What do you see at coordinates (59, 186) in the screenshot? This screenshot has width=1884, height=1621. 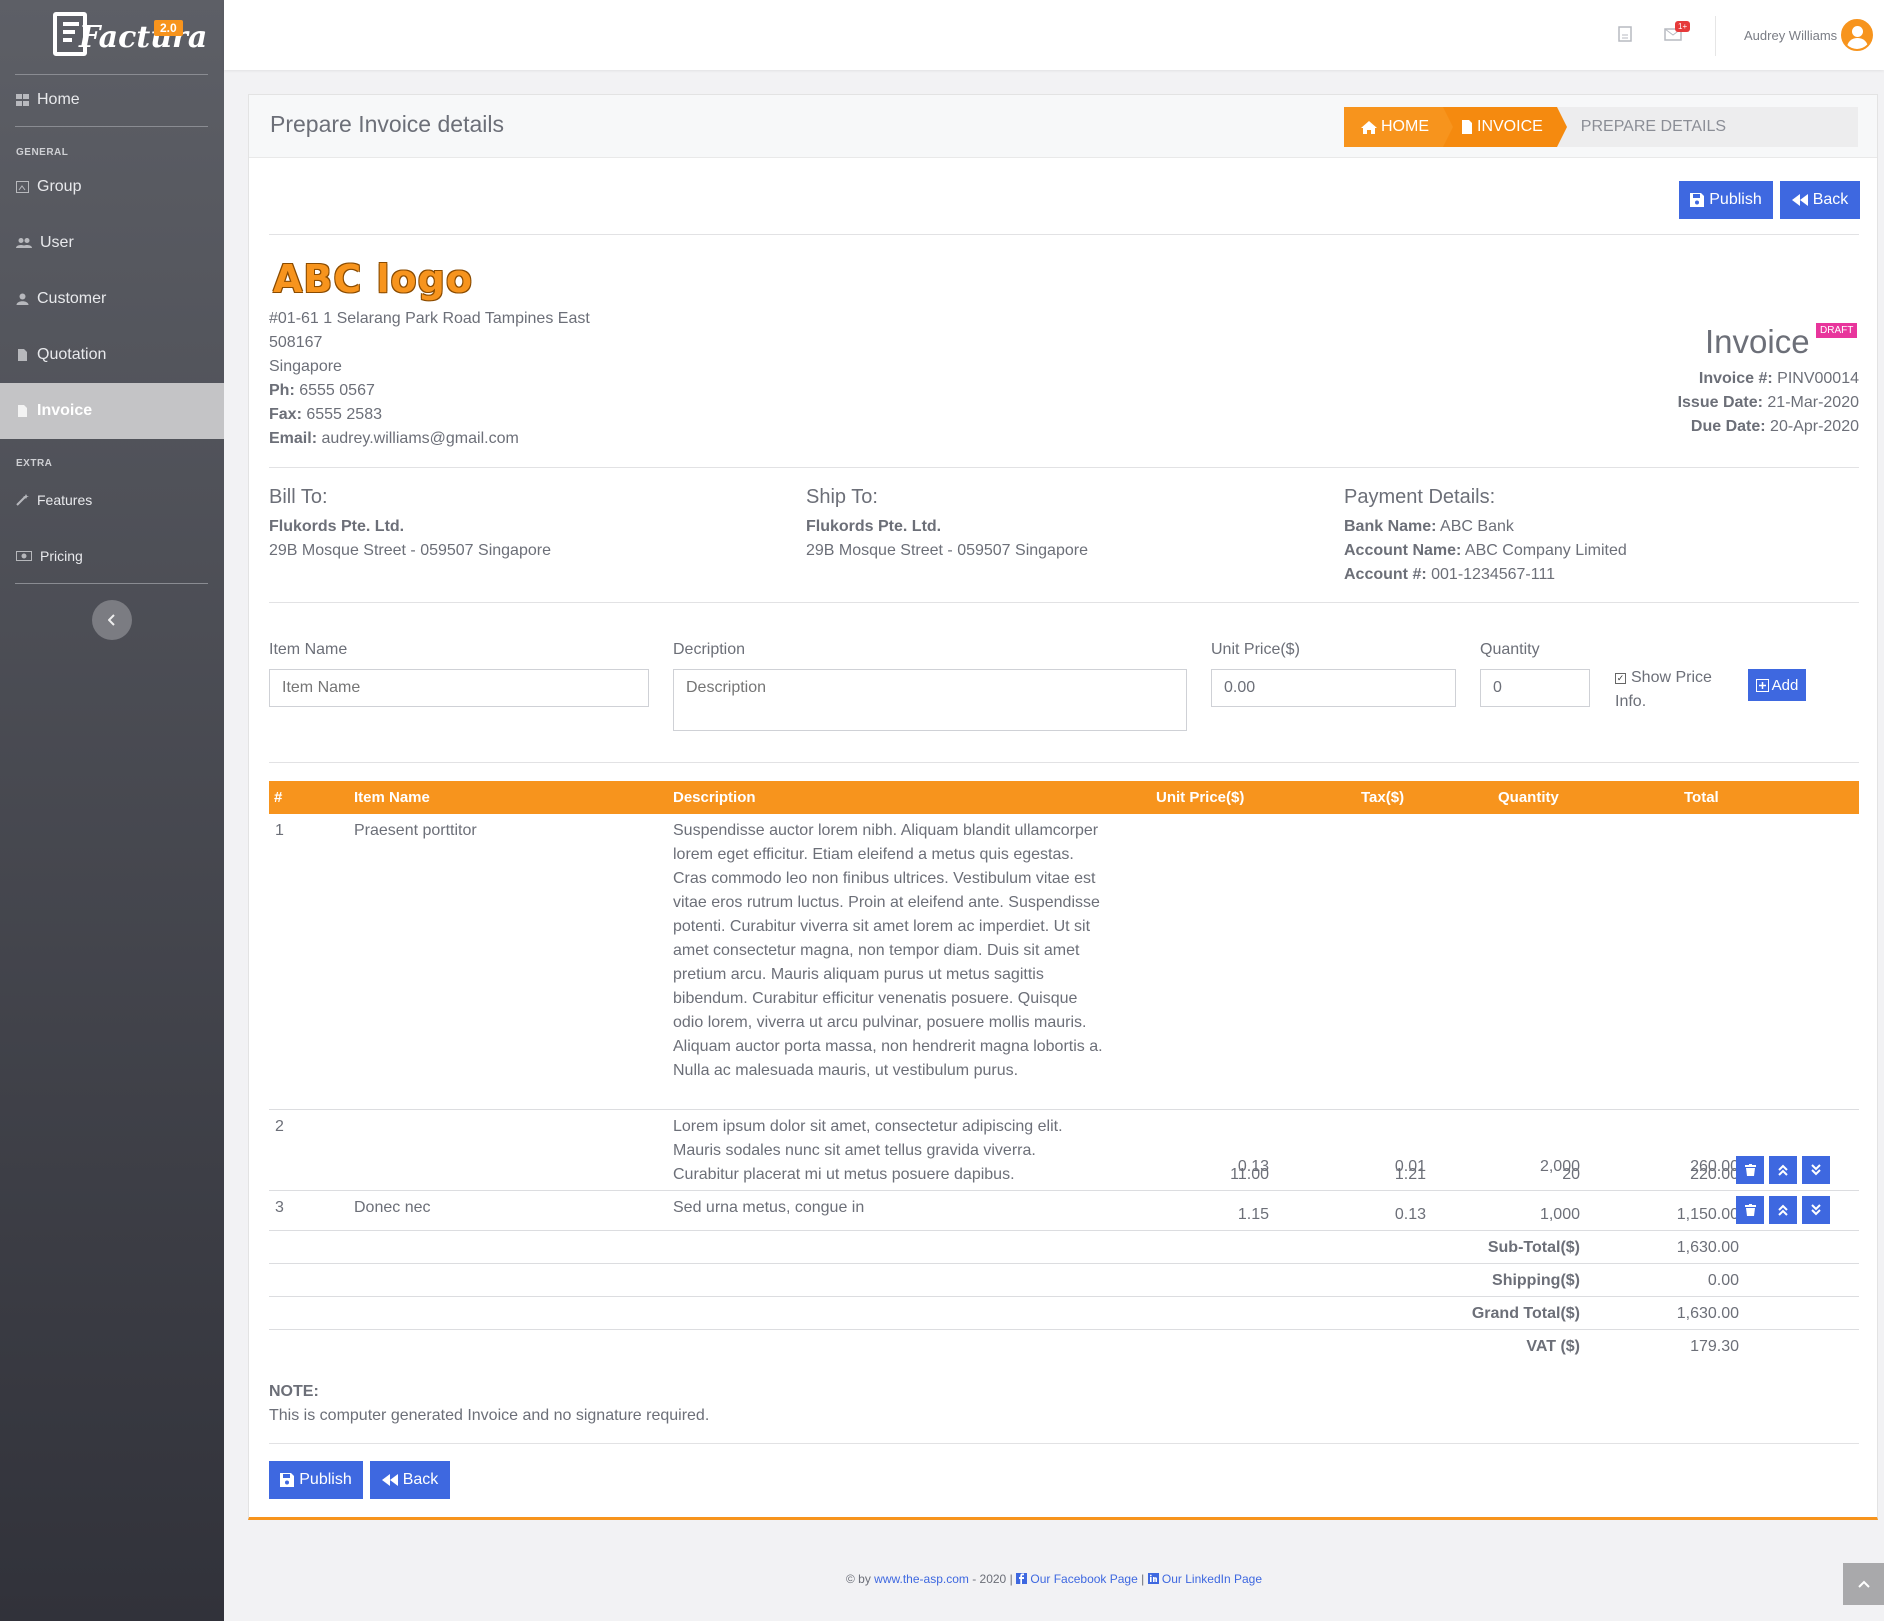 I see `sidebar-item-label: Group` at bounding box center [59, 186].